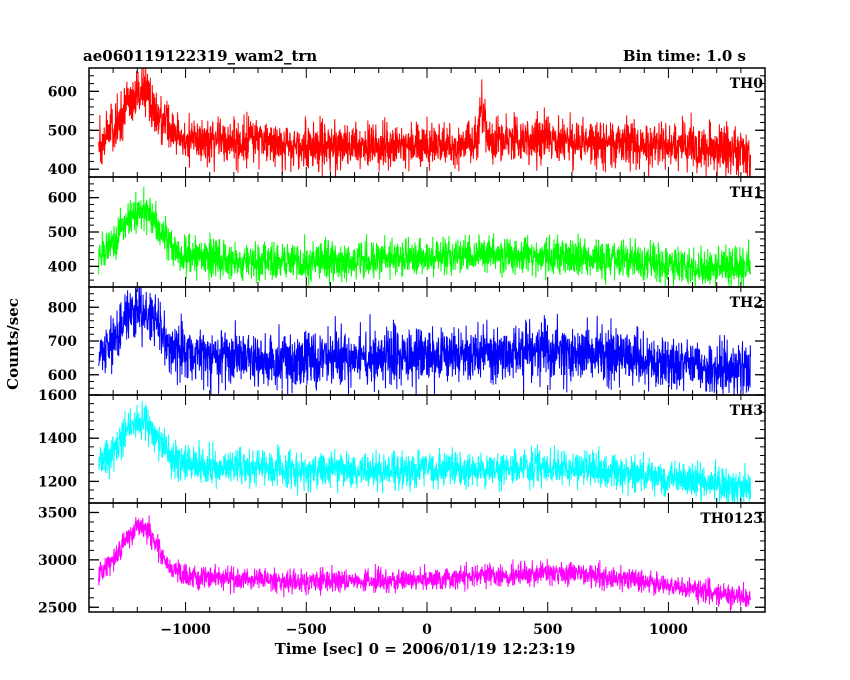 The height and width of the screenshot is (680, 850). Describe the element at coordinates (731, 519) in the screenshot. I see `panel-label: TH0123` at that location.